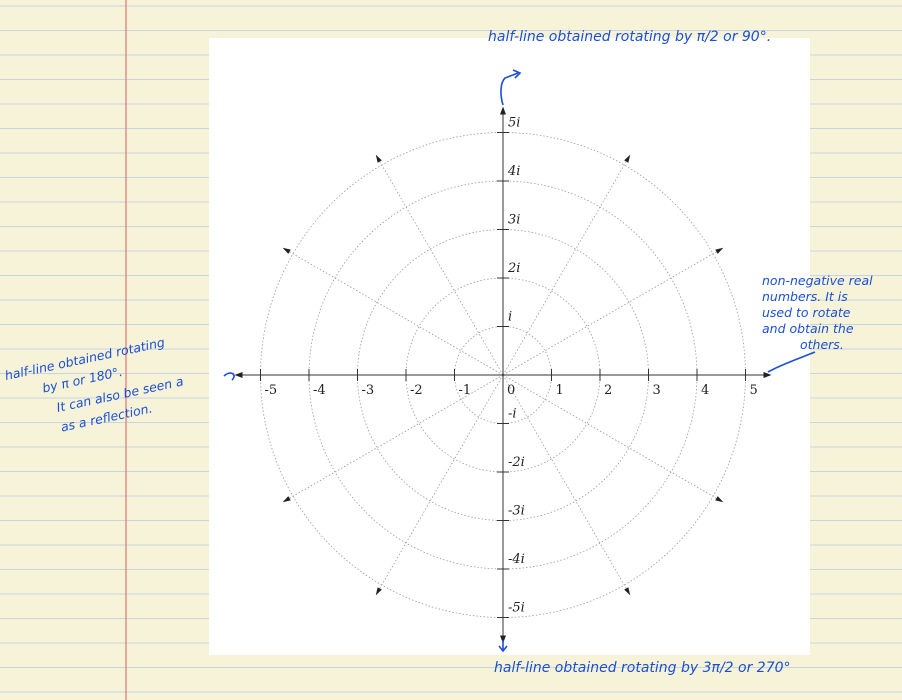  I want to click on real-tick-label: -3, so click(368, 390).